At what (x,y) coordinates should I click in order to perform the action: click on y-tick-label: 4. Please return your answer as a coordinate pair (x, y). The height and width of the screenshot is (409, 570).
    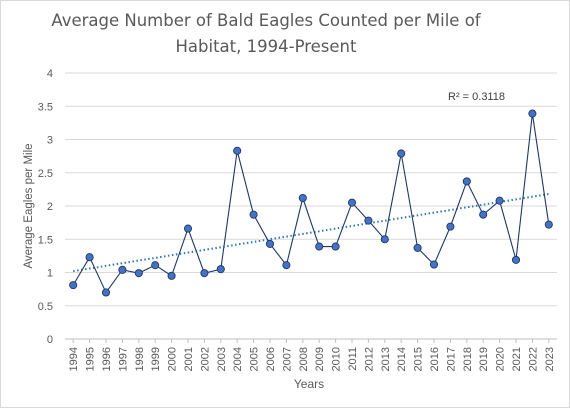
    Looking at the image, I should click on (50, 74).